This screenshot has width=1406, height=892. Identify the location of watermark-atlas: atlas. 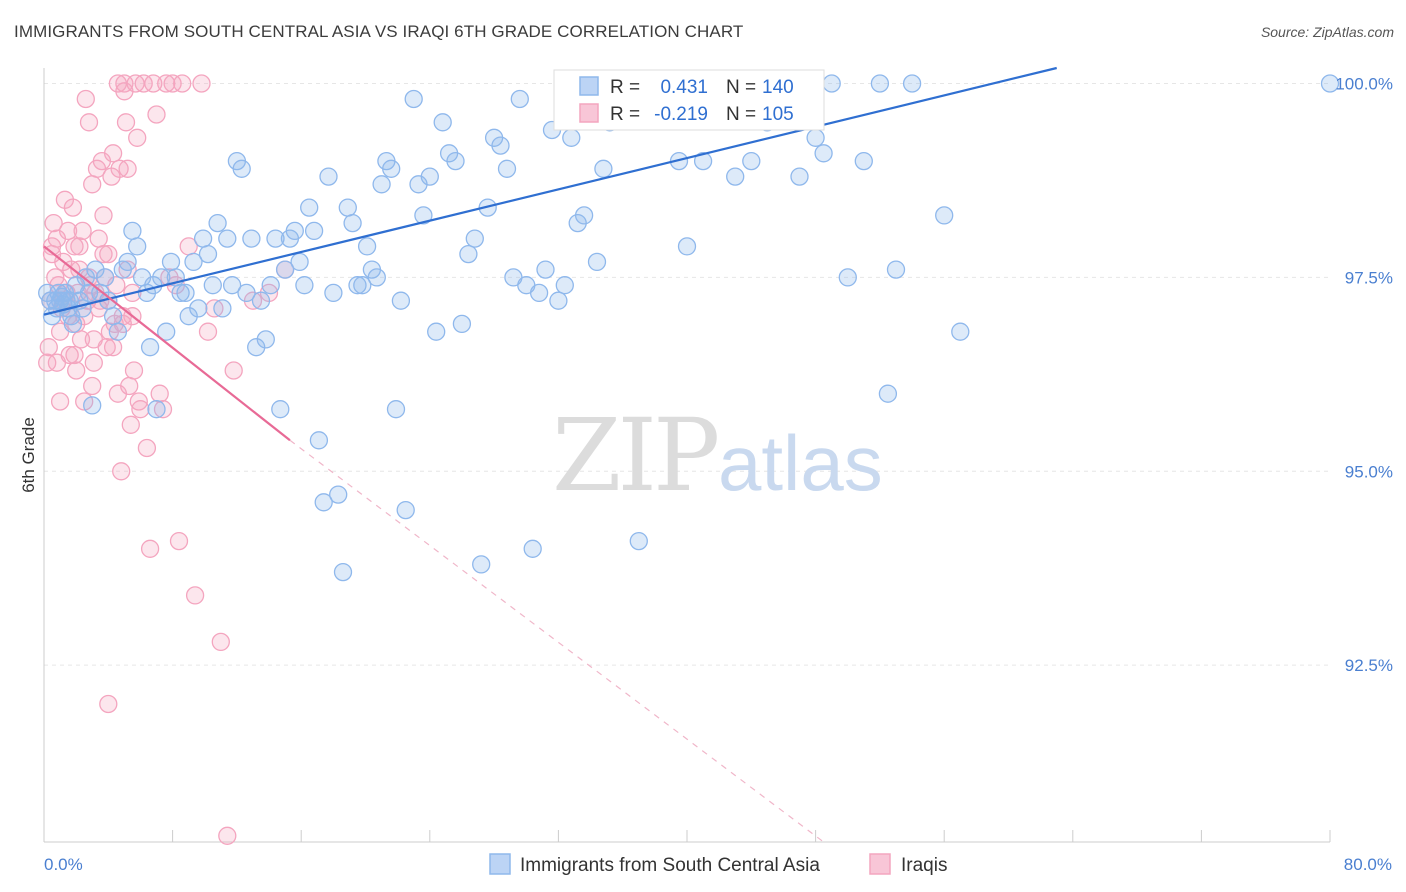
(800, 463).